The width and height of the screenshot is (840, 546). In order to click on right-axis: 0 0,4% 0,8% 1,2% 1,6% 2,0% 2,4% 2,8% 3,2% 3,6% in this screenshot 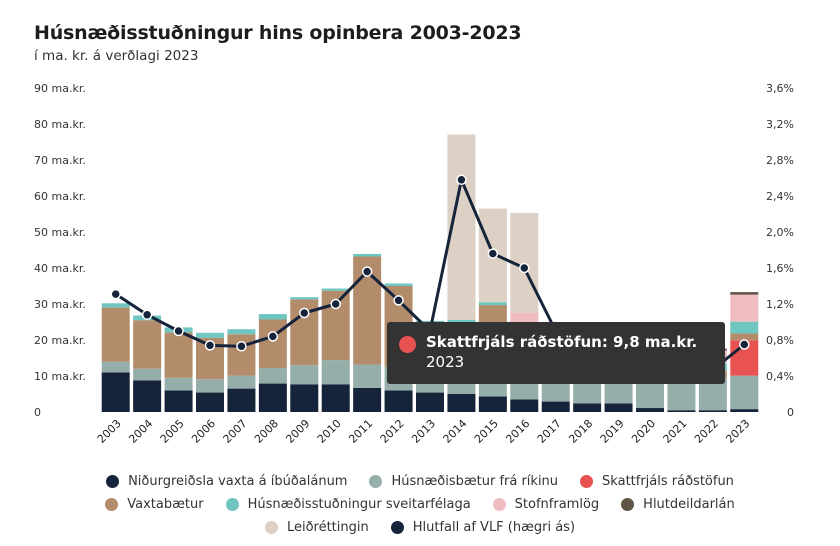, I will do `click(780, 250)`.